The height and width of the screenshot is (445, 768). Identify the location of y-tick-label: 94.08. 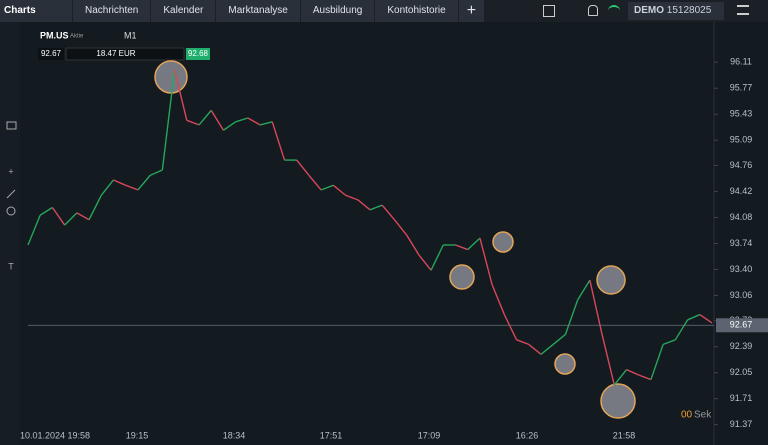
(741, 217).